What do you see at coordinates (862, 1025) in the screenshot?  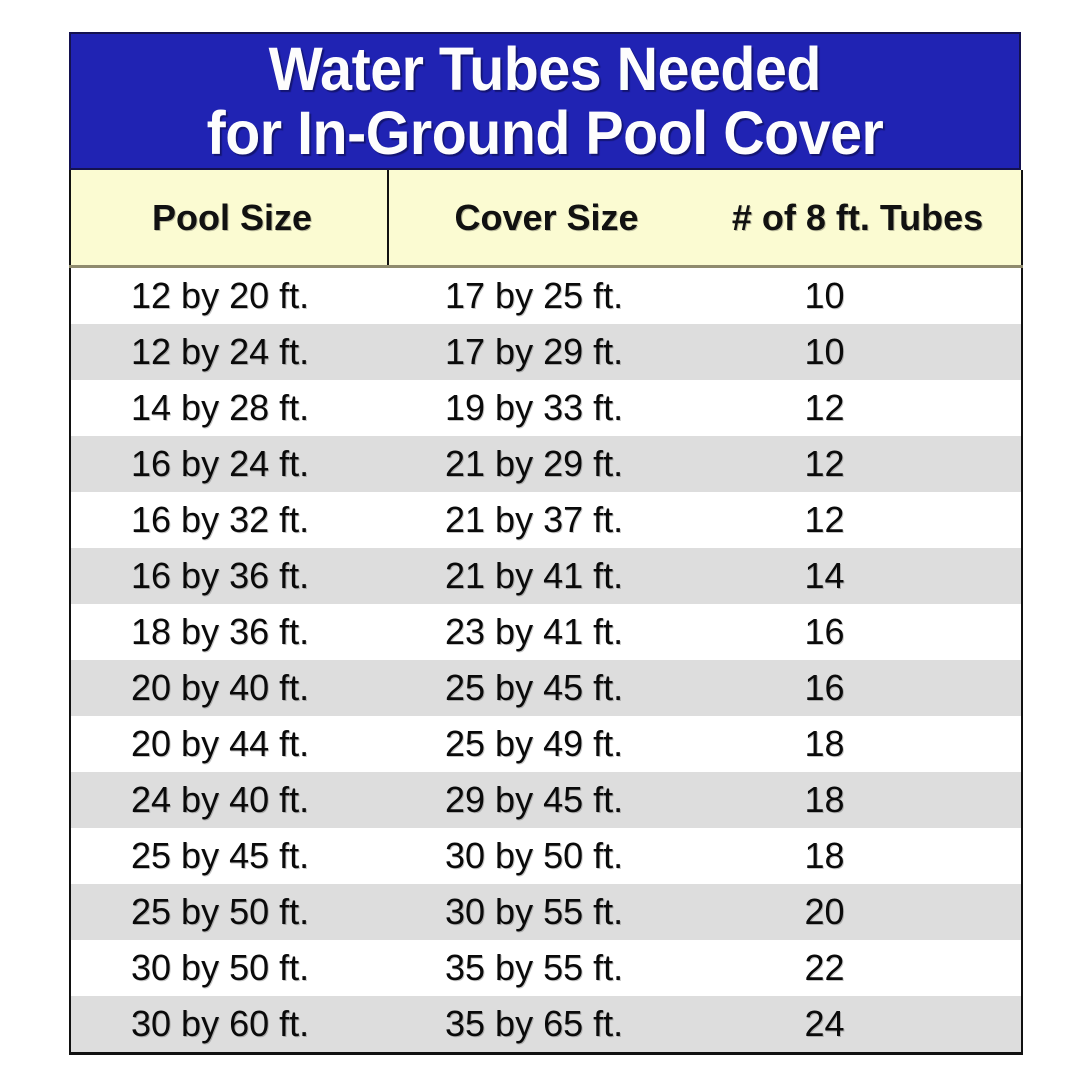 I see `cell-tubes-count: 24` at bounding box center [862, 1025].